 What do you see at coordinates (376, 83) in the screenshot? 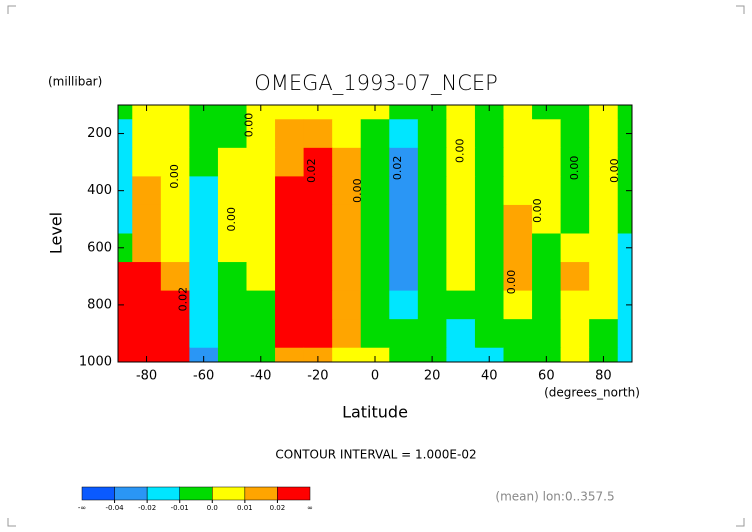
I see `chart-title: OMEGA_1993-07_NCEP` at bounding box center [376, 83].